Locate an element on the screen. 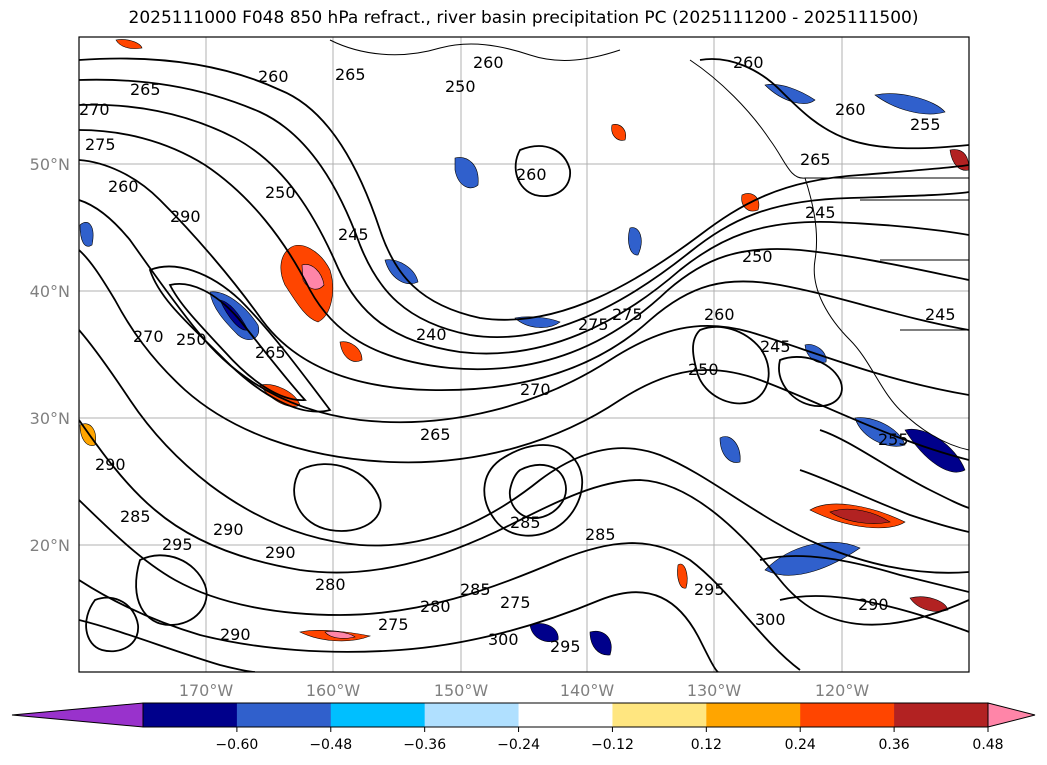  lat-label: 40°N is located at coordinates (50, 291).